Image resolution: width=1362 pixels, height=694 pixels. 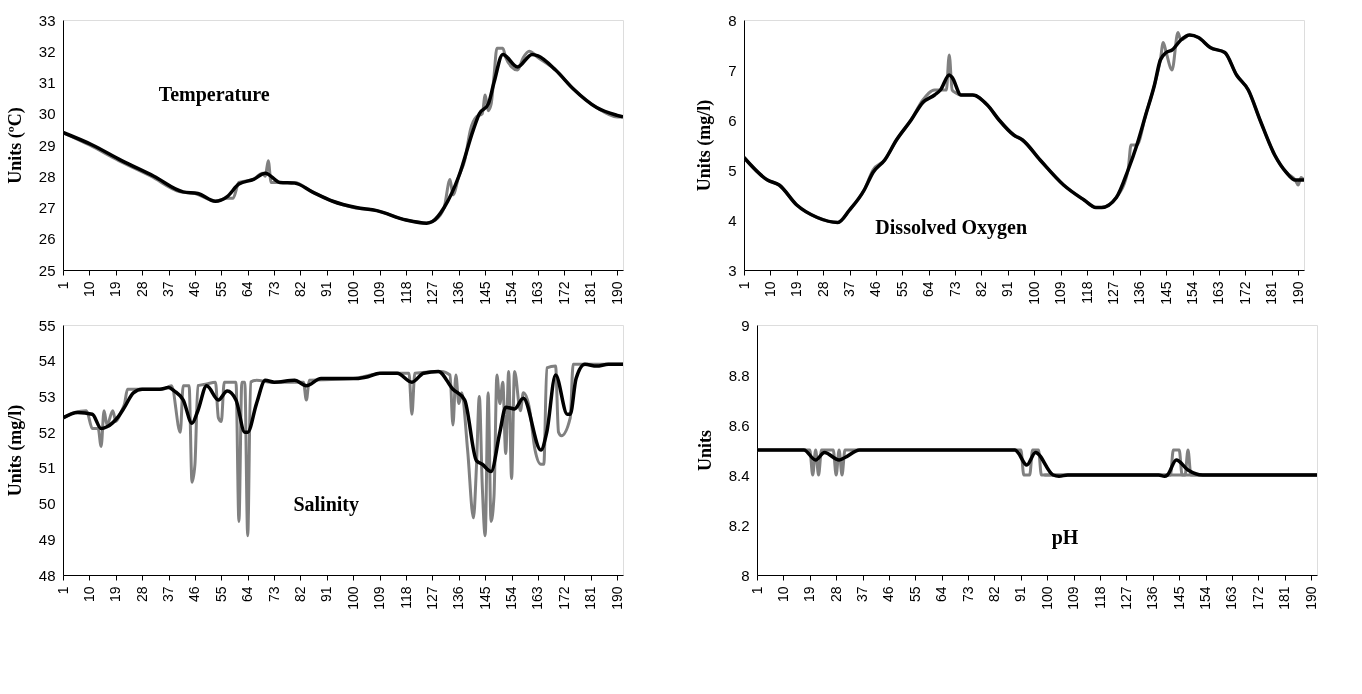 I want to click on y-tick-label: 30, so click(x=47, y=114).